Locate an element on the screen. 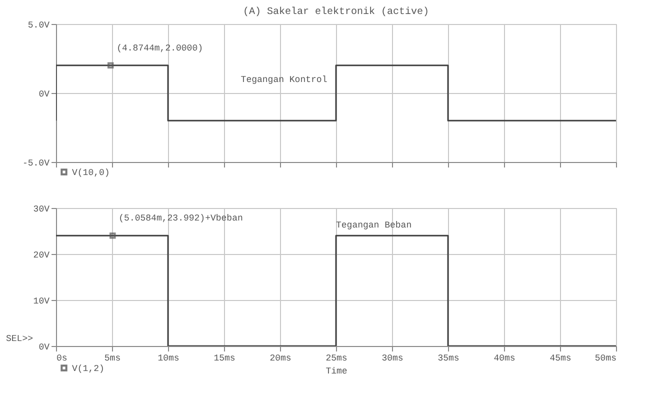  y-tick-label: 10V is located at coordinates (41, 301).